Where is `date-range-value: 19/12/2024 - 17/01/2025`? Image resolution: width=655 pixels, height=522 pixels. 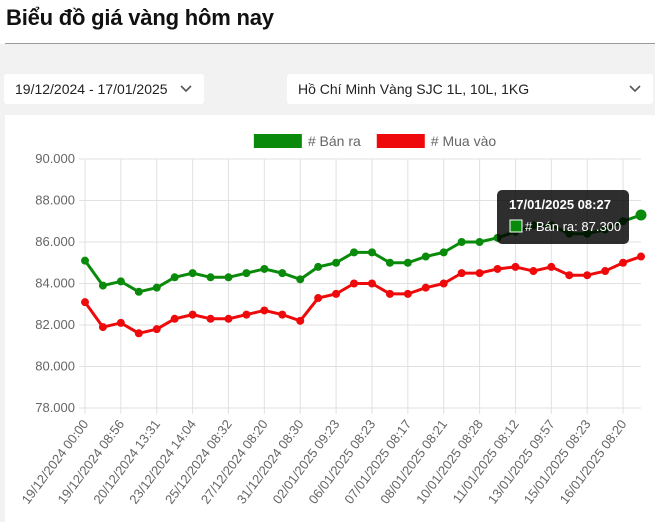
date-range-value: 19/12/2024 - 17/01/2025 is located at coordinates (91, 89).